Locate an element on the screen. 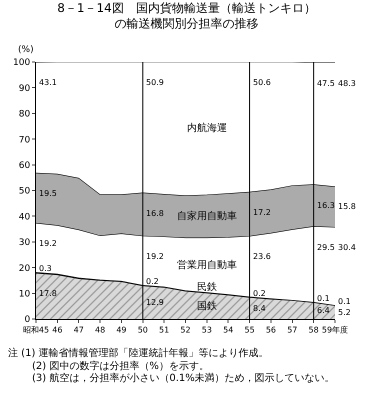 The image size is (373, 397). chart-subtitle: の輸送機関別分担率の推移 is located at coordinates (186, 23).